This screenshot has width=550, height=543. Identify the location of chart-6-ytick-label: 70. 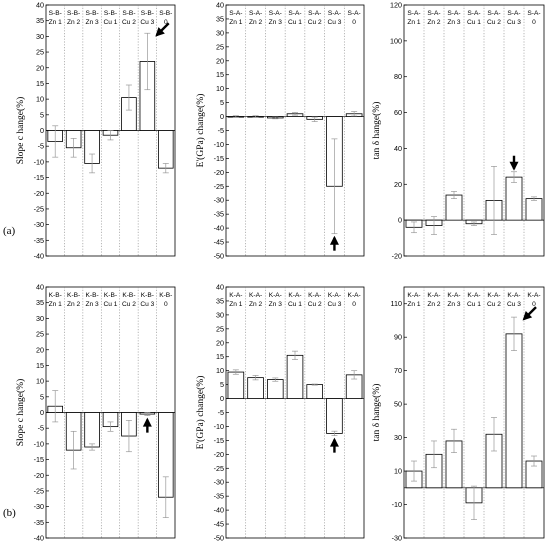
(398, 370).